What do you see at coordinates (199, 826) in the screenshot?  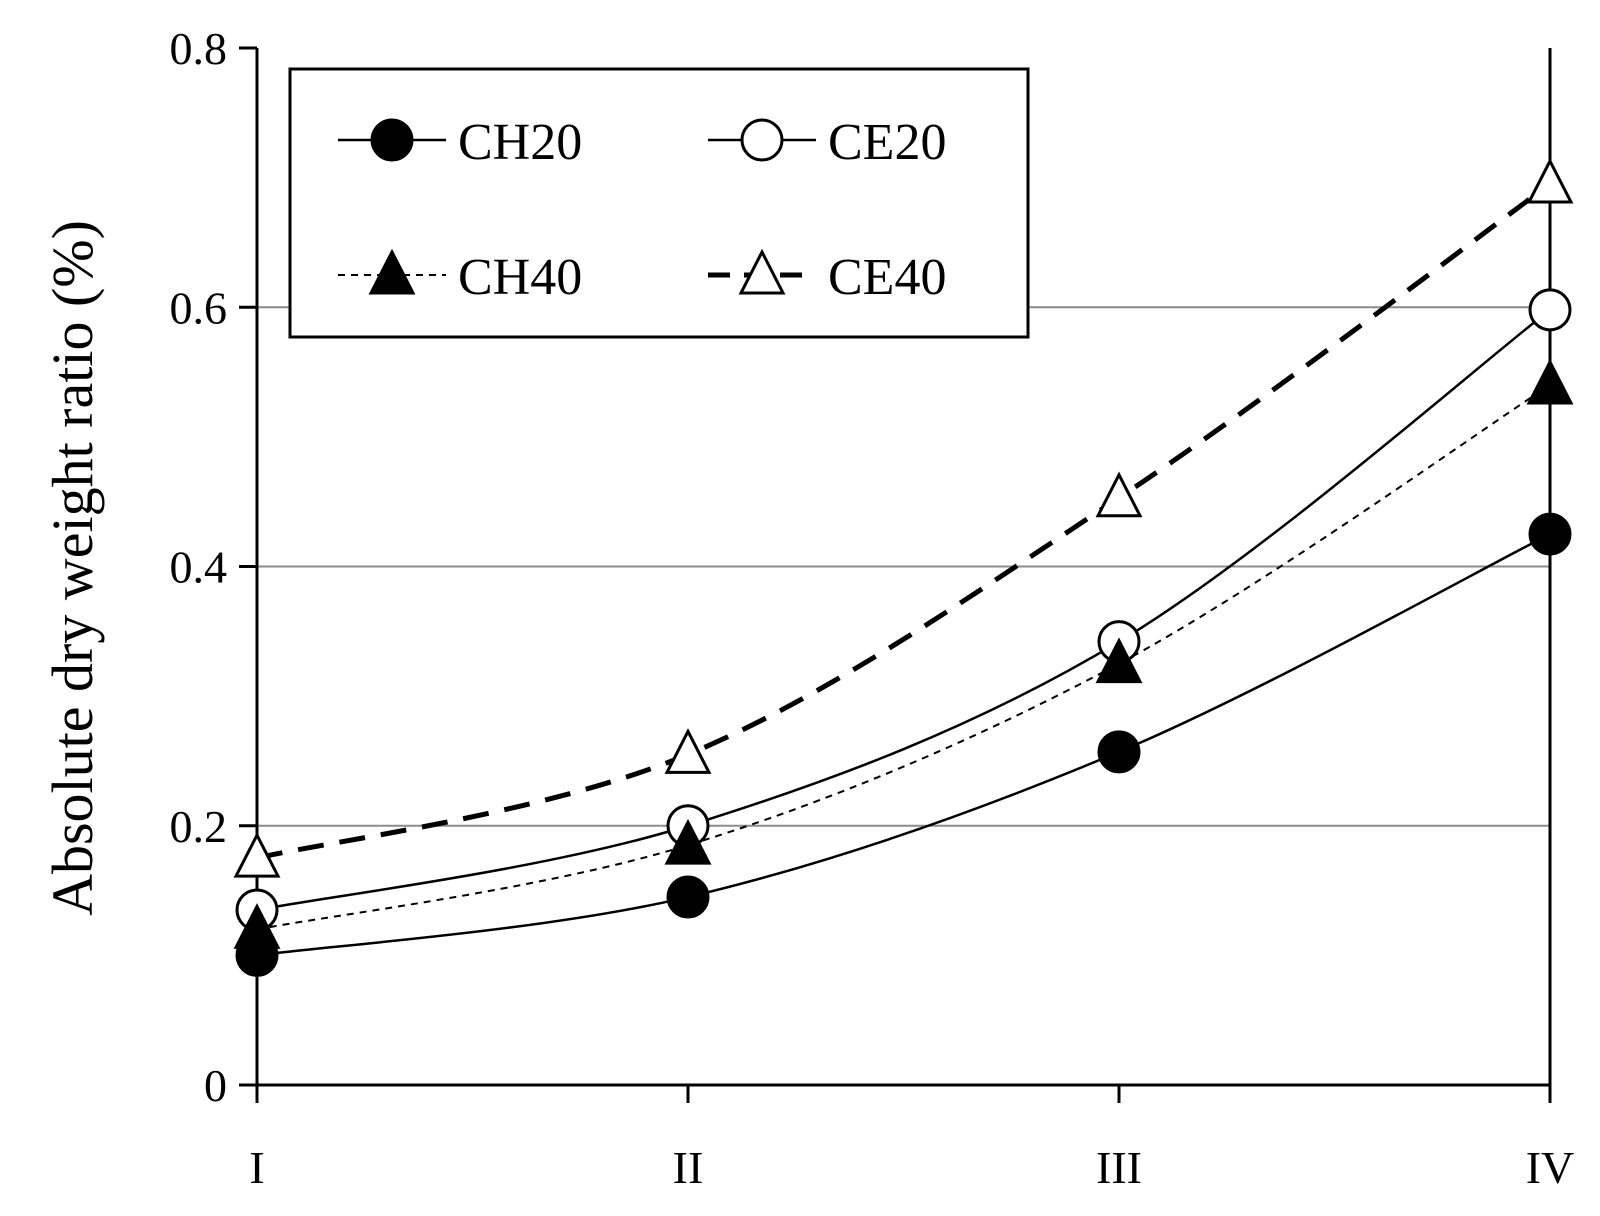 I see `y-tick-label: 0.2` at bounding box center [199, 826].